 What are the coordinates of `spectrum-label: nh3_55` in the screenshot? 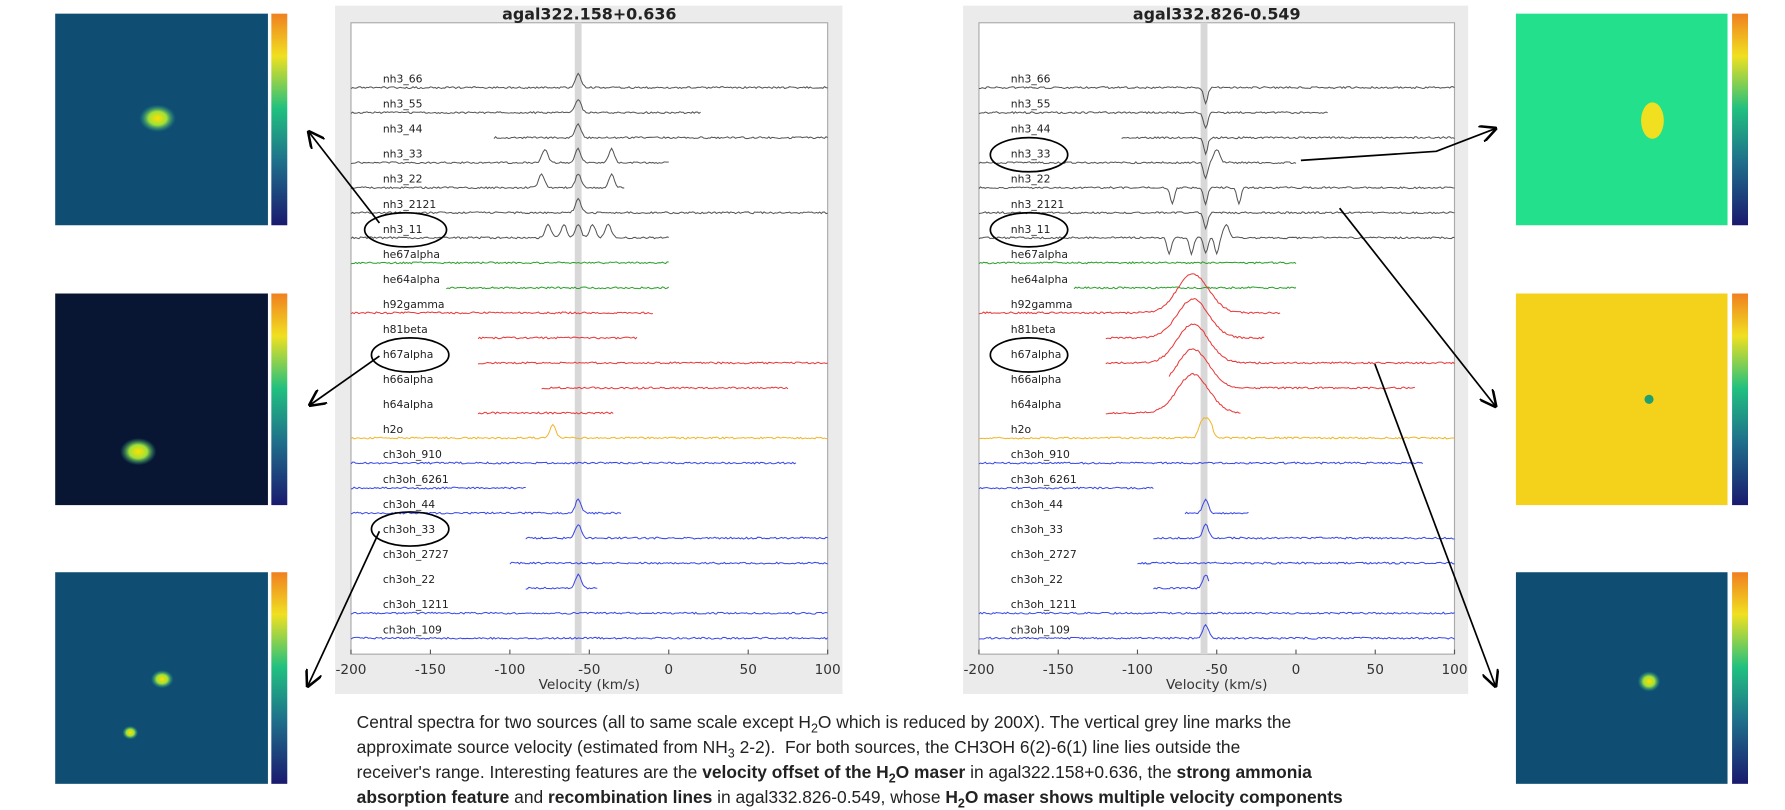 It's located at (1031, 104).